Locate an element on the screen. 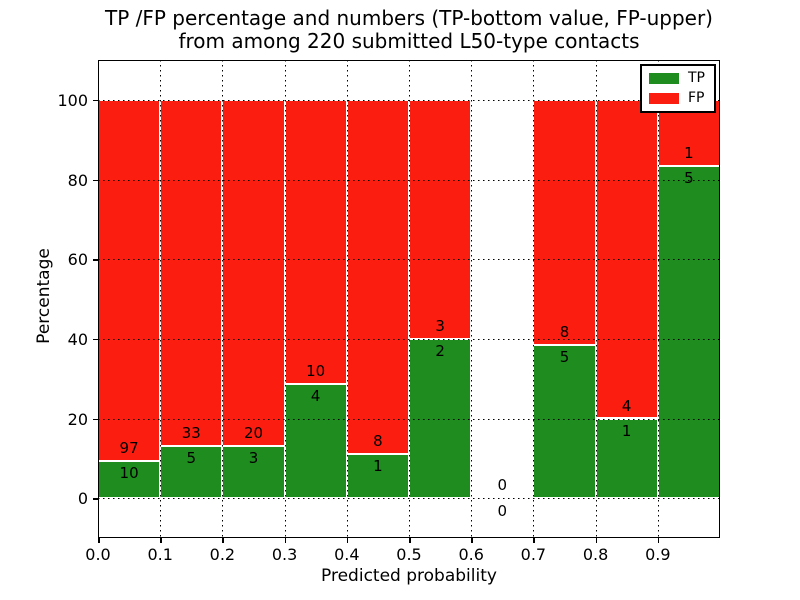 This screenshot has height=600, width=800. gridline-x-0.5 is located at coordinates (409, 299).